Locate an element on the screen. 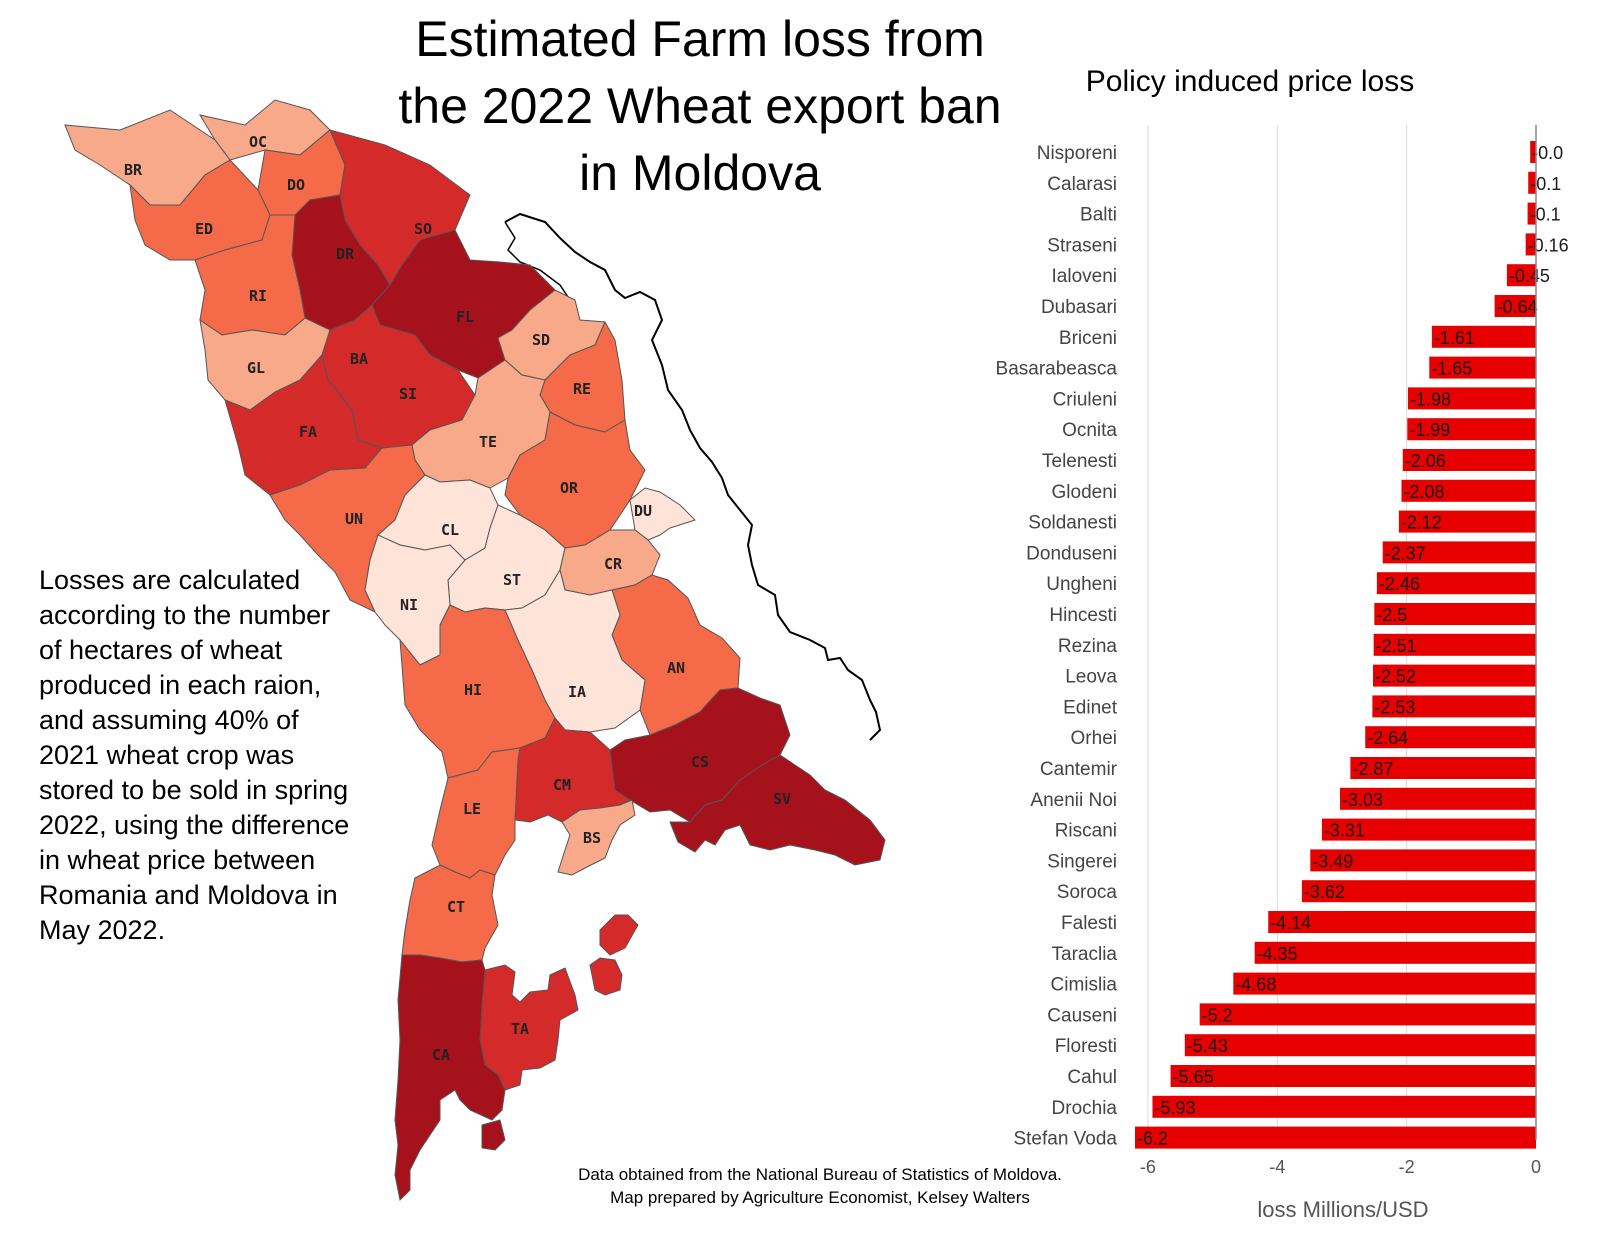 The image size is (1600, 1255). label-CM: CM is located at coordinates (562, 785).